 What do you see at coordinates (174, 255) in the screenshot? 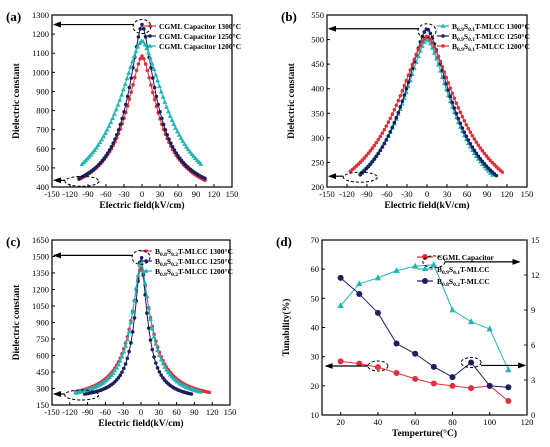
I see `legend-text-part: 0.2` at bounding box center [174, 255].